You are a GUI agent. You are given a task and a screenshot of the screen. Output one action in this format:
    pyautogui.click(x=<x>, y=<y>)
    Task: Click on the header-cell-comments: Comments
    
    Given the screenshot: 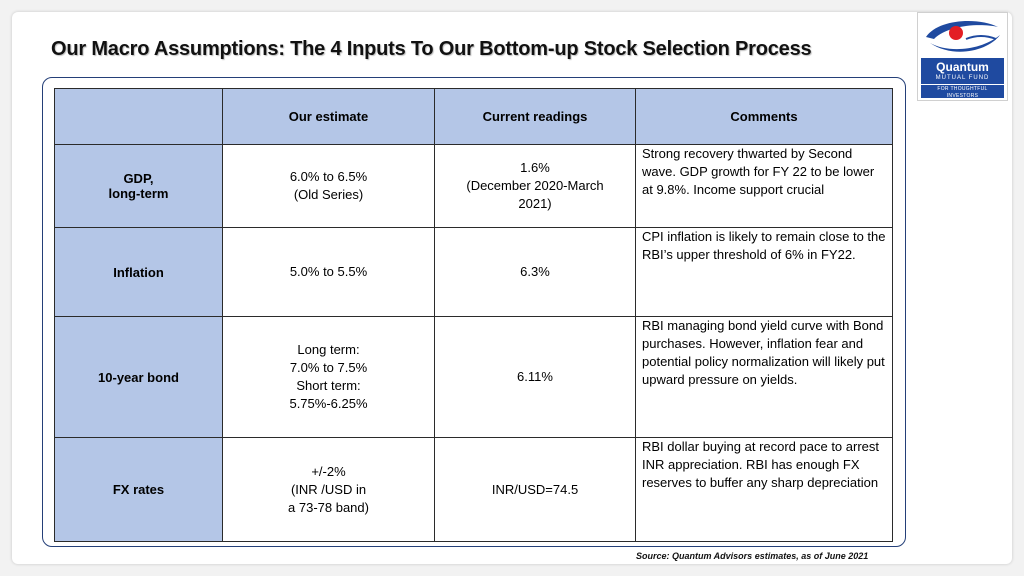 What is the action you would take?
    pyautogui.click(x=764, y=116)
    